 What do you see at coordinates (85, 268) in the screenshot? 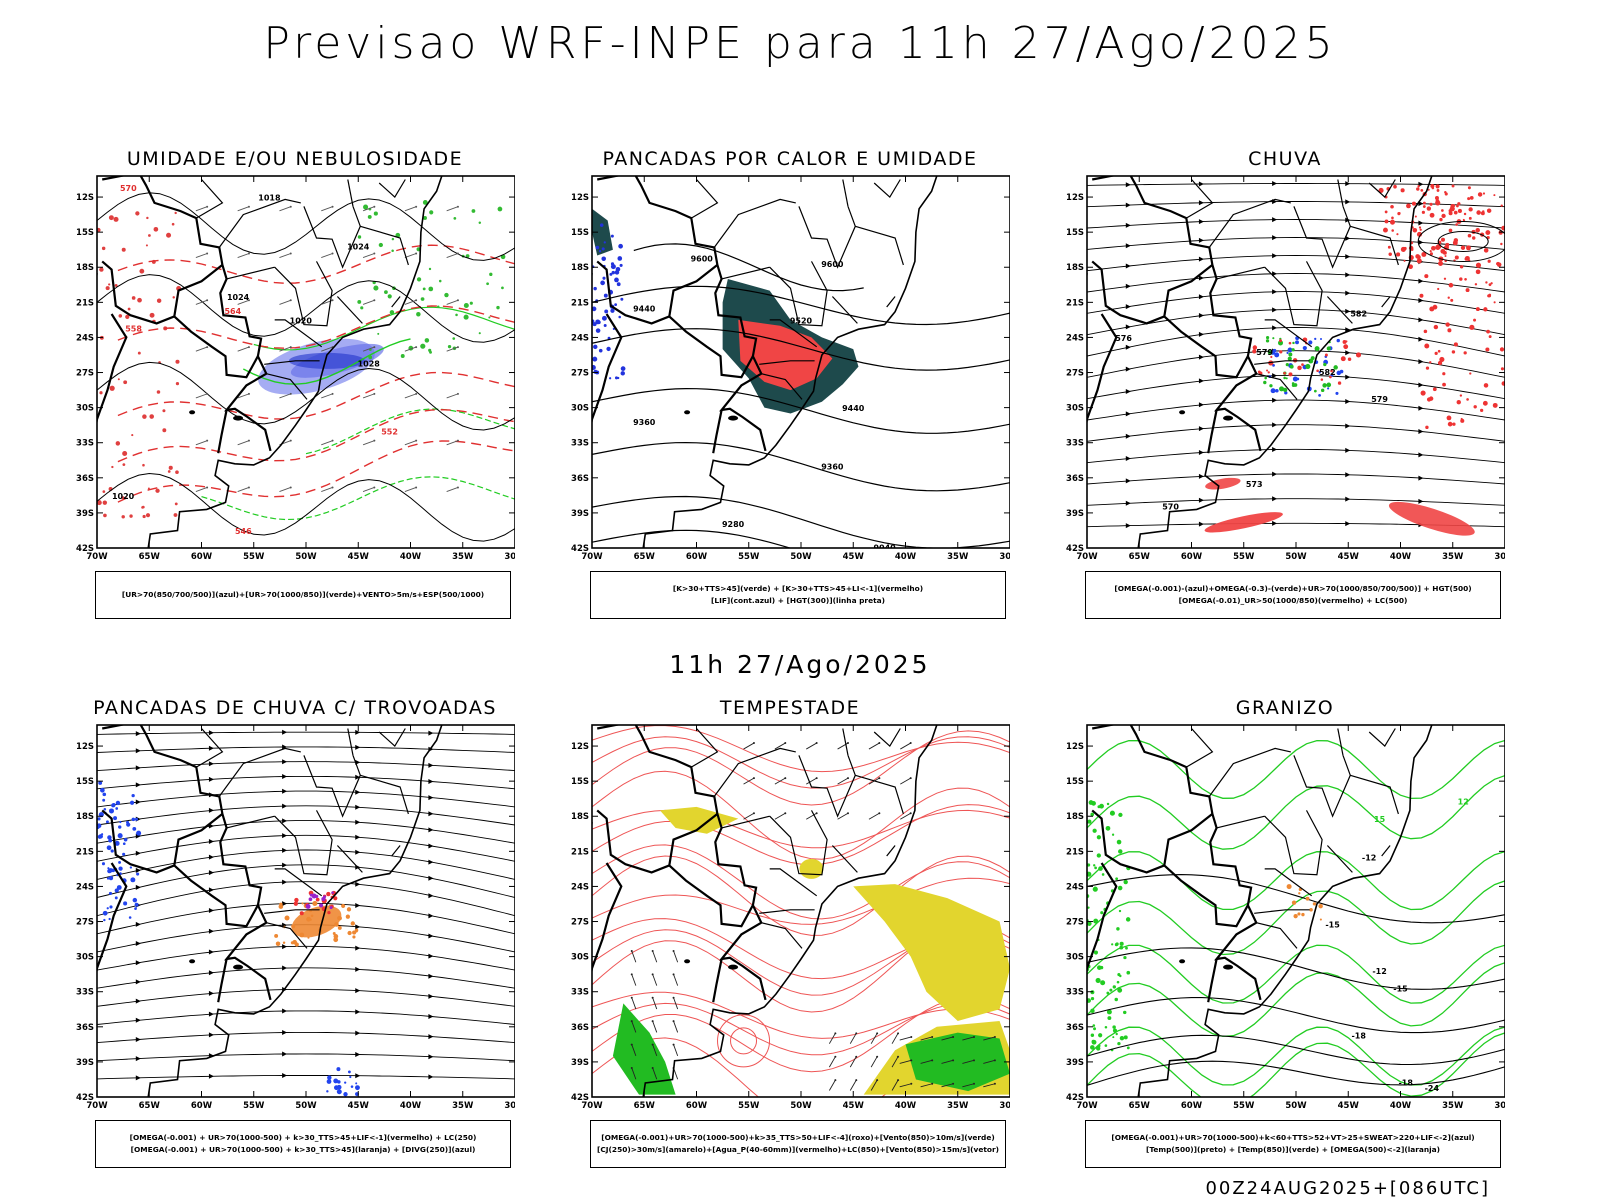
I see `lat-label: 18S` at bounding box center [85, 268].